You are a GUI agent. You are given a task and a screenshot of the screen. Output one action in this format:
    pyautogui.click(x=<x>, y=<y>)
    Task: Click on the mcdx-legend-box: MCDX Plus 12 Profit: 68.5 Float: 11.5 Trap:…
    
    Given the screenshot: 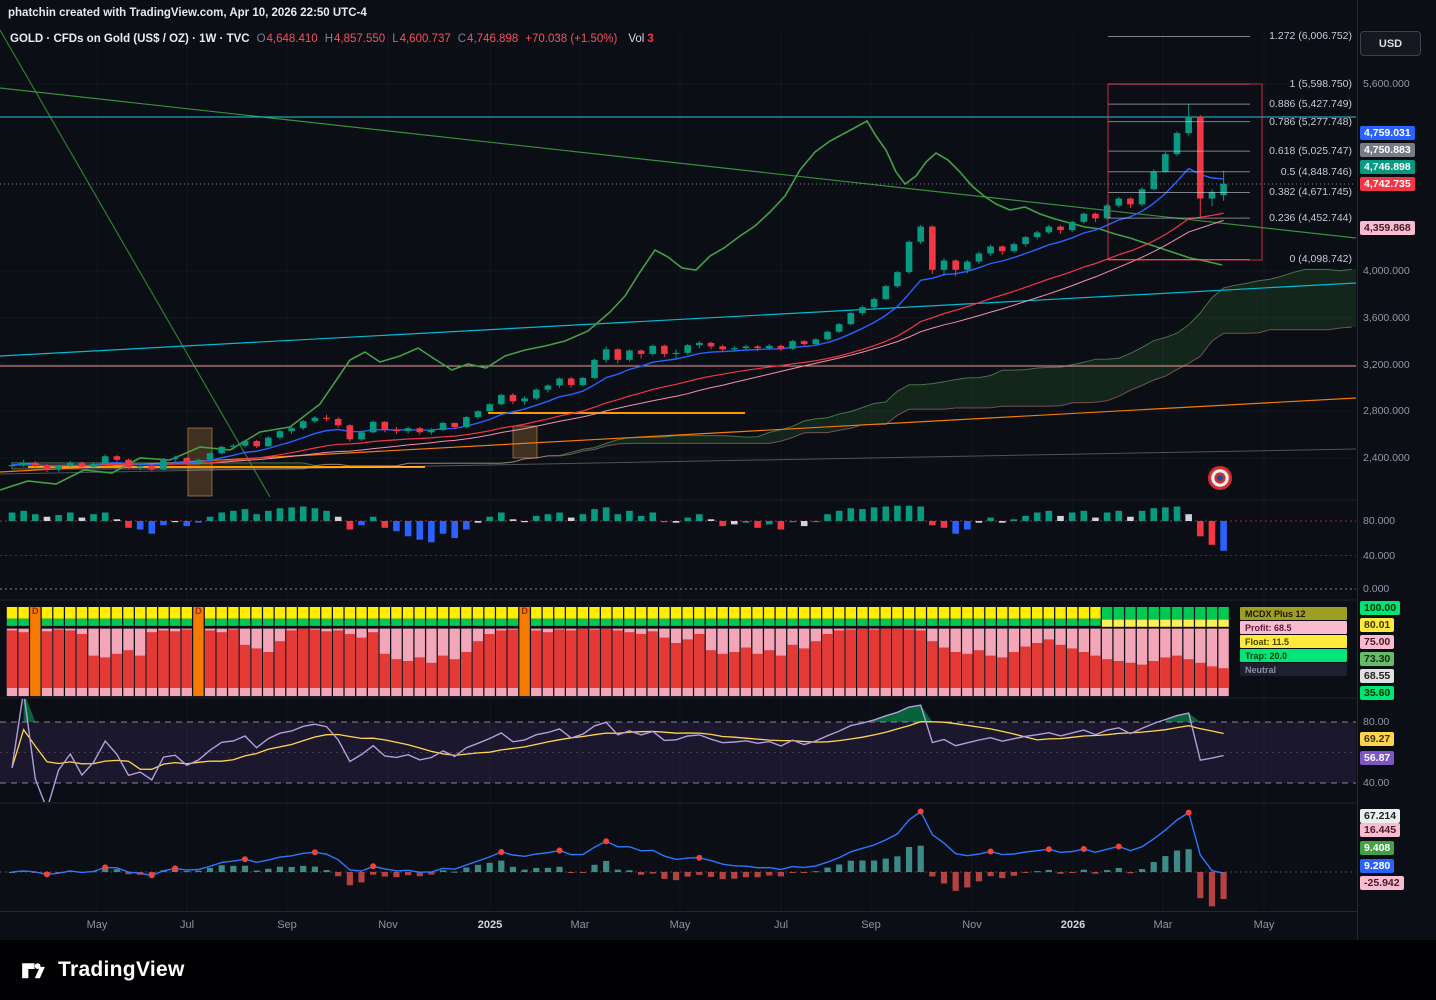 What is the action you would take?
    pyautogui.click(x=1293, y=642)
    